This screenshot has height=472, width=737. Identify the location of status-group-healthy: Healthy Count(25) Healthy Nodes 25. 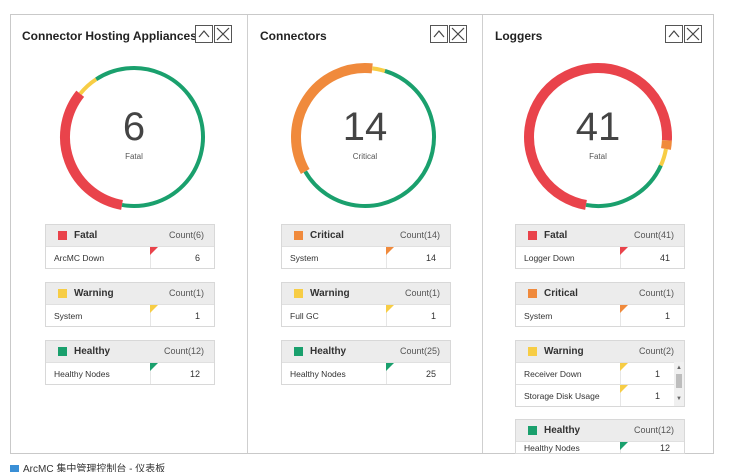
(366, 362).